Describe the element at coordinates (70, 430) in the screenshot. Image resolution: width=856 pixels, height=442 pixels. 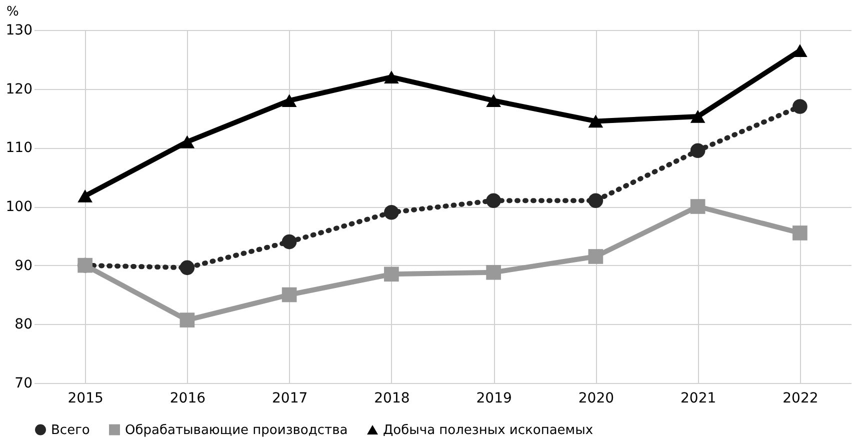
I see `legend-label: Всего` at that location.